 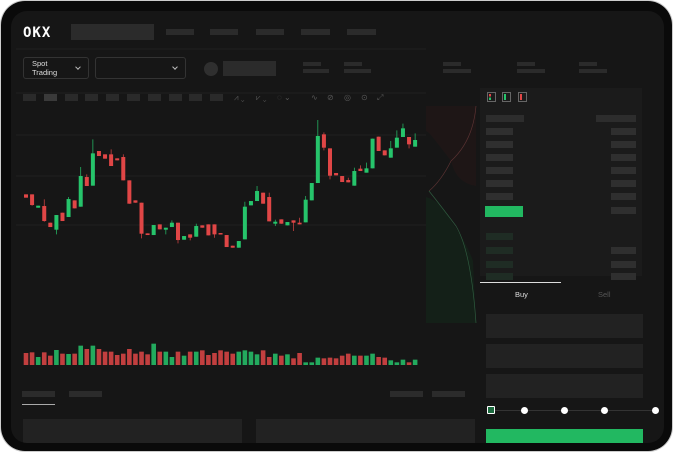 I want to click on circle-tool-icon: ◎, so click(x=347, y=97).